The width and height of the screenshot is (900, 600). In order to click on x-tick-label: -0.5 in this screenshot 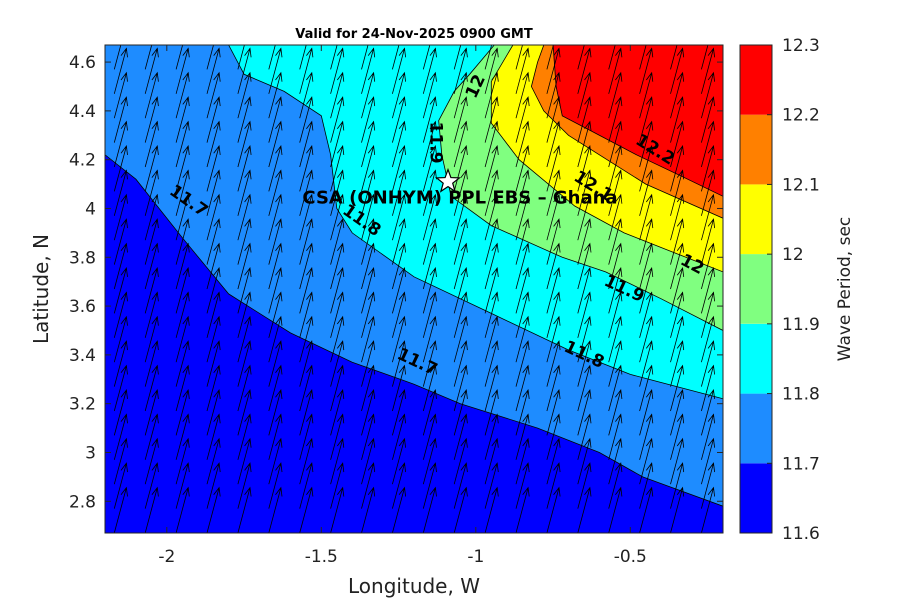, I will do `click(630, 557)`.